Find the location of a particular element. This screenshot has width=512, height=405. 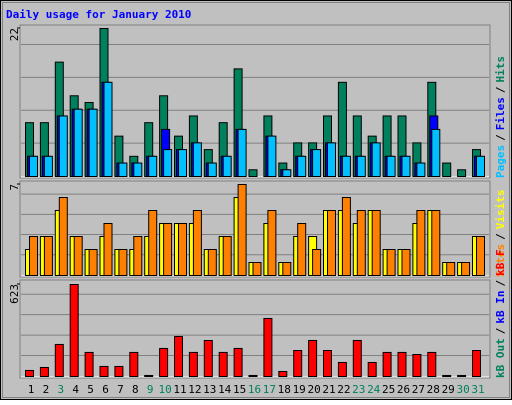

x-tick-label: 5 is located at coordinates (90, 389).